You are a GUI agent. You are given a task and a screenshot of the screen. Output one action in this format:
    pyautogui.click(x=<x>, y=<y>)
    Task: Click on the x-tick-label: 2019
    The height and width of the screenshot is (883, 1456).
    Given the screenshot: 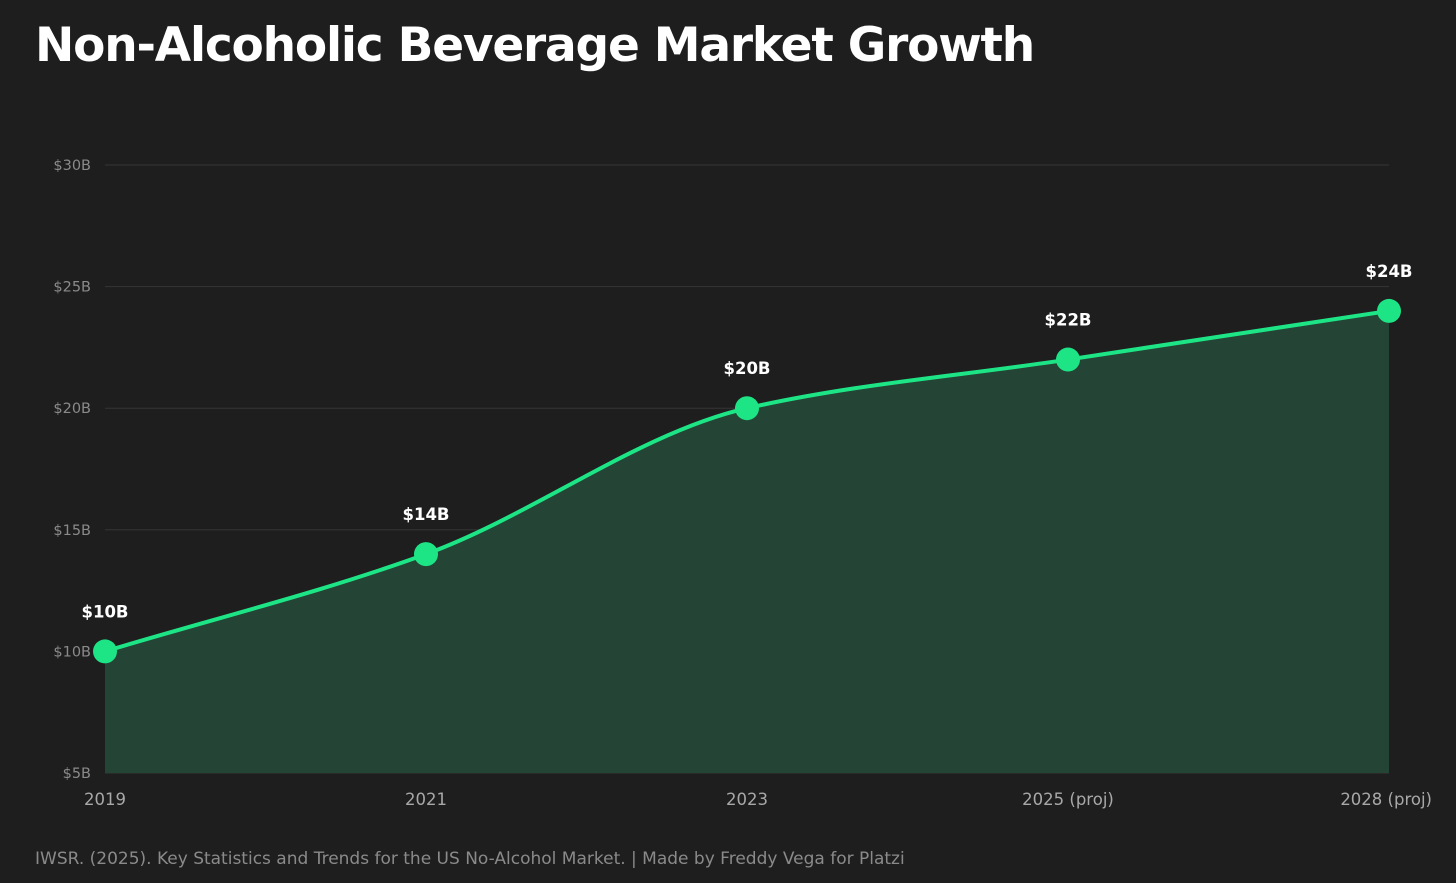 What is the action you would take?
    pyautogui.click(x=105, y=799)
    